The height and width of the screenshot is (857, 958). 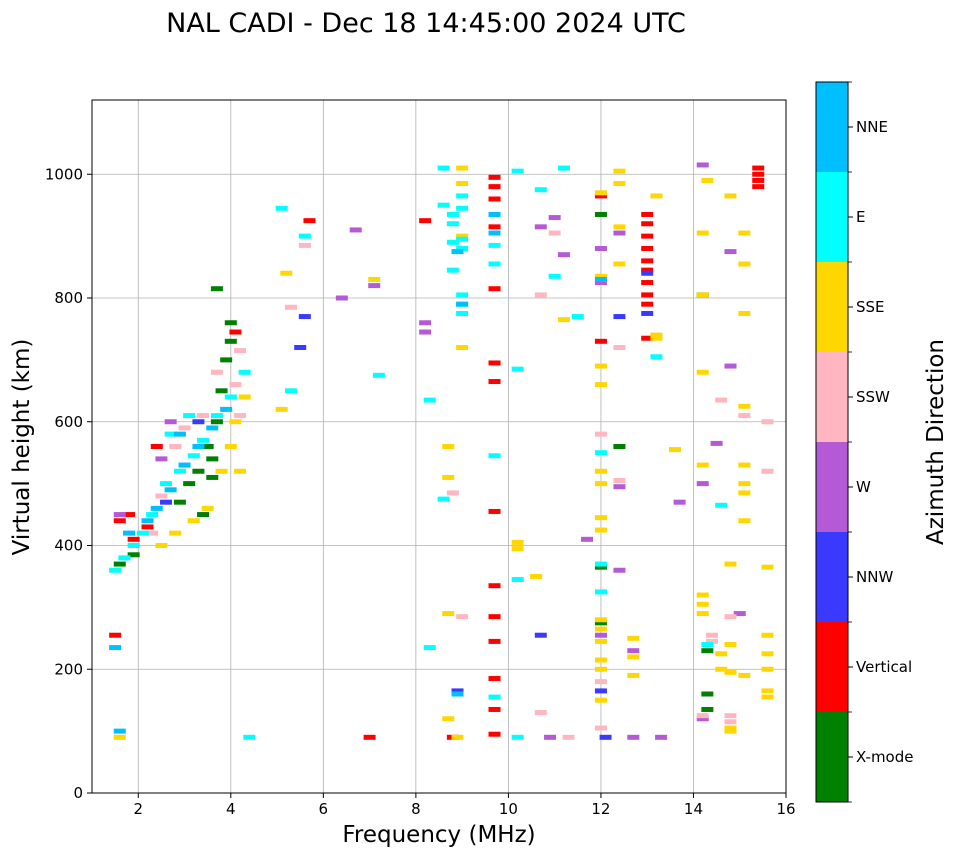 I want to click on colorbar-label-e: E, so click(x=860, y=217).